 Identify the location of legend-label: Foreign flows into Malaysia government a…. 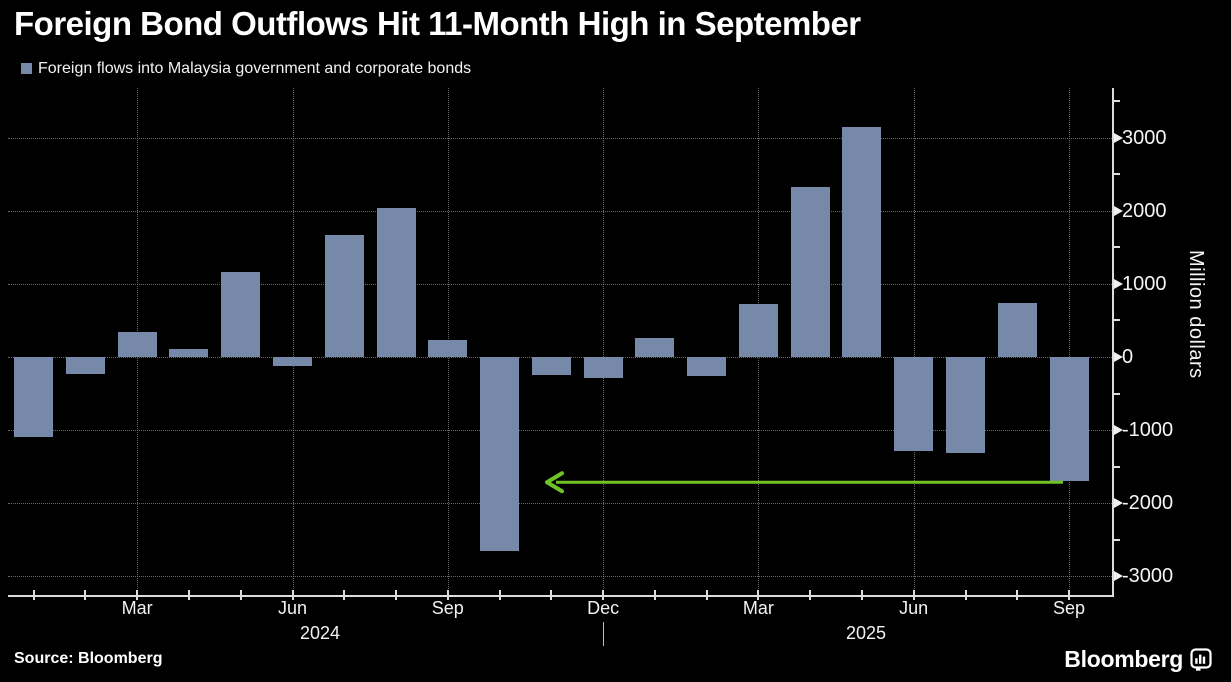
(255, 68).